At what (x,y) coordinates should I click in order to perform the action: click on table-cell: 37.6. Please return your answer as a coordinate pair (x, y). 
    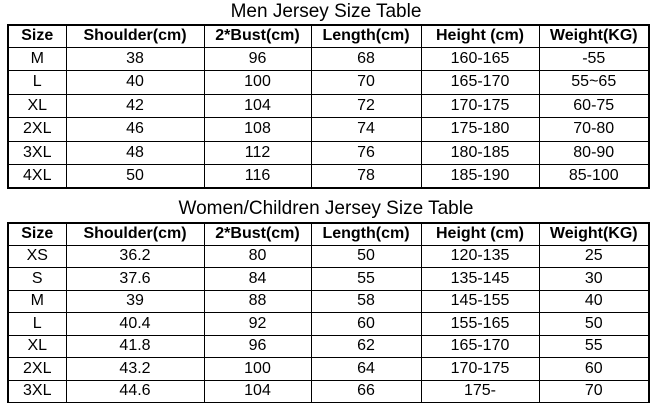
    Looking at the image, I should click on (135, 279).